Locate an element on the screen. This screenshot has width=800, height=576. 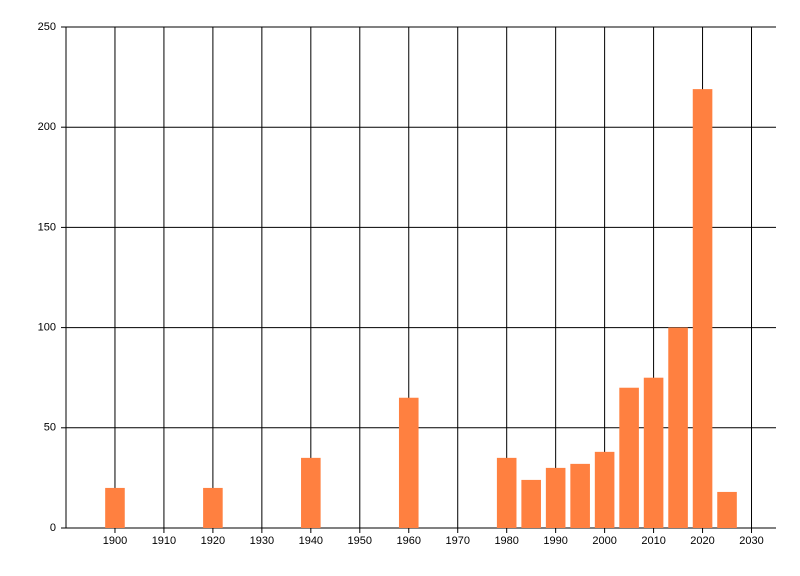
x-tick-label: 2010 is located at coordinates (653, 541).